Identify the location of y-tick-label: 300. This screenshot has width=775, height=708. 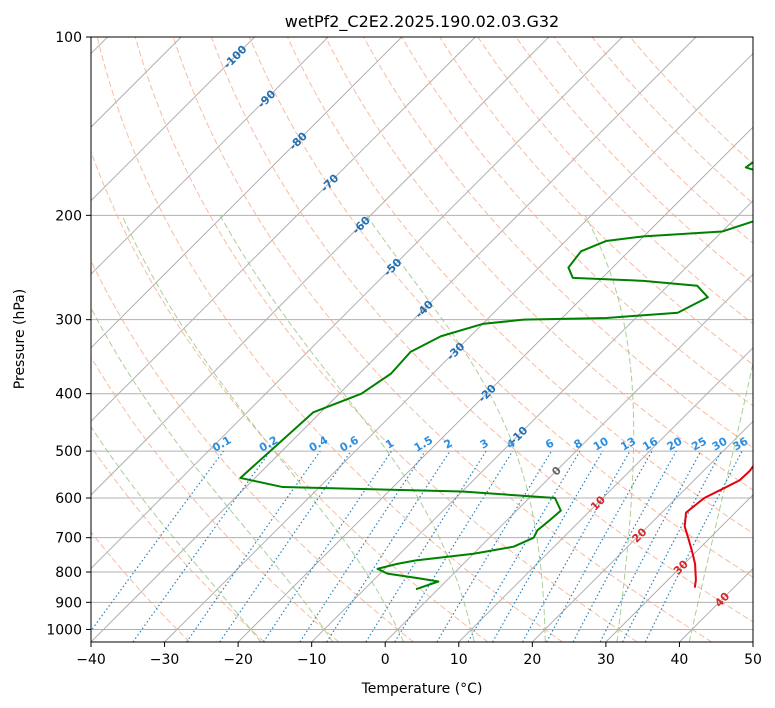
(68, 321).